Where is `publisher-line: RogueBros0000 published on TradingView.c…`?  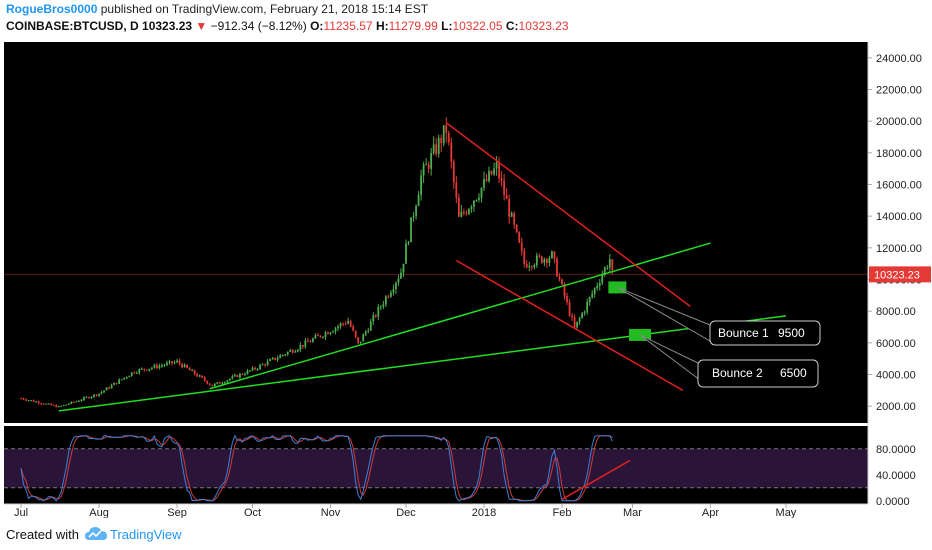 publisher-line: RogueBros0000 published on TradingView.c… is located at coordinates (217, 9).